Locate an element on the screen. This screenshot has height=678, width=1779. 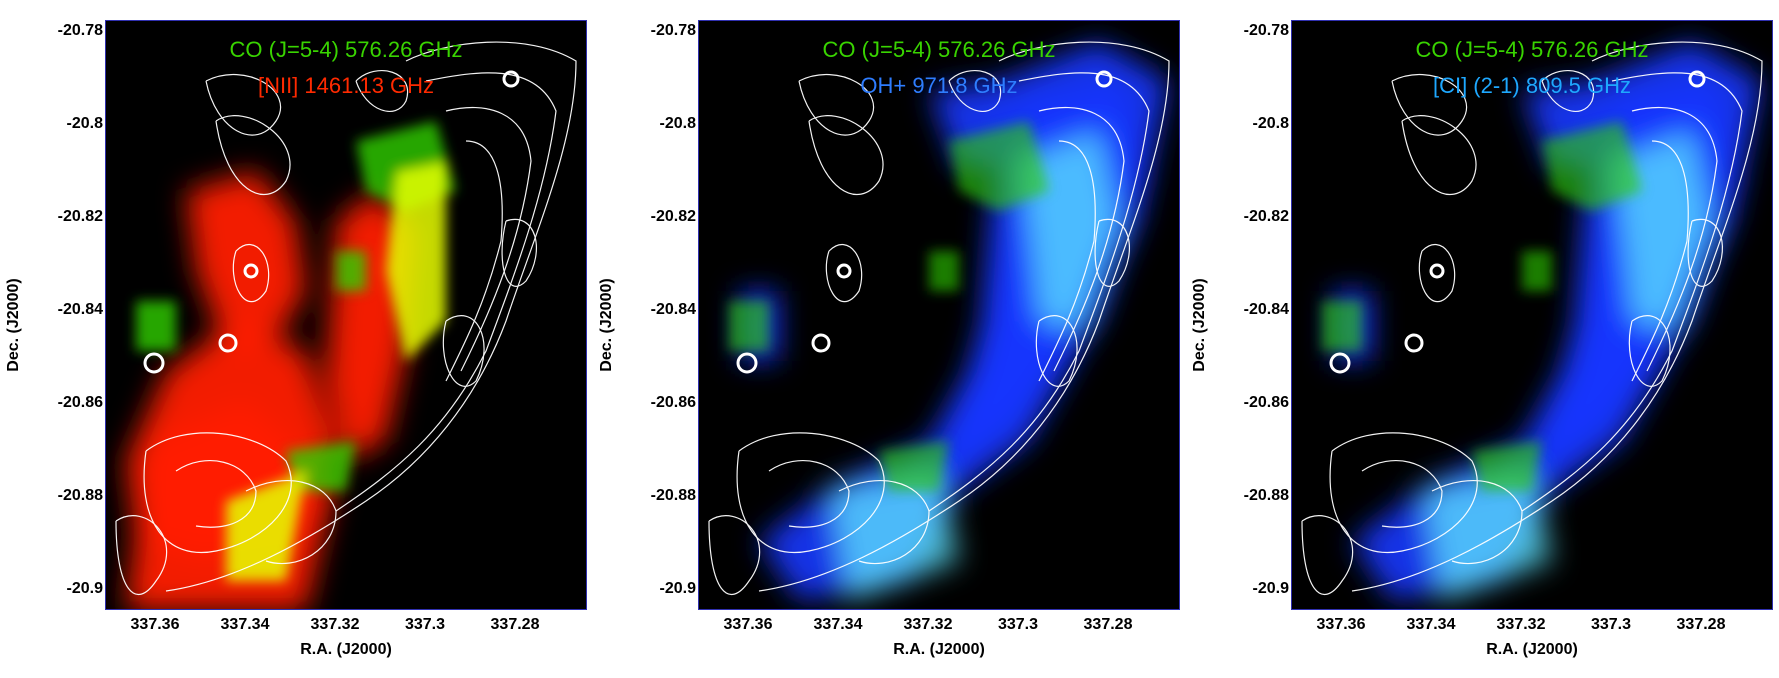
legend-tracer: [NII] 1461.13 GHz is located at coordinates (346, 85).